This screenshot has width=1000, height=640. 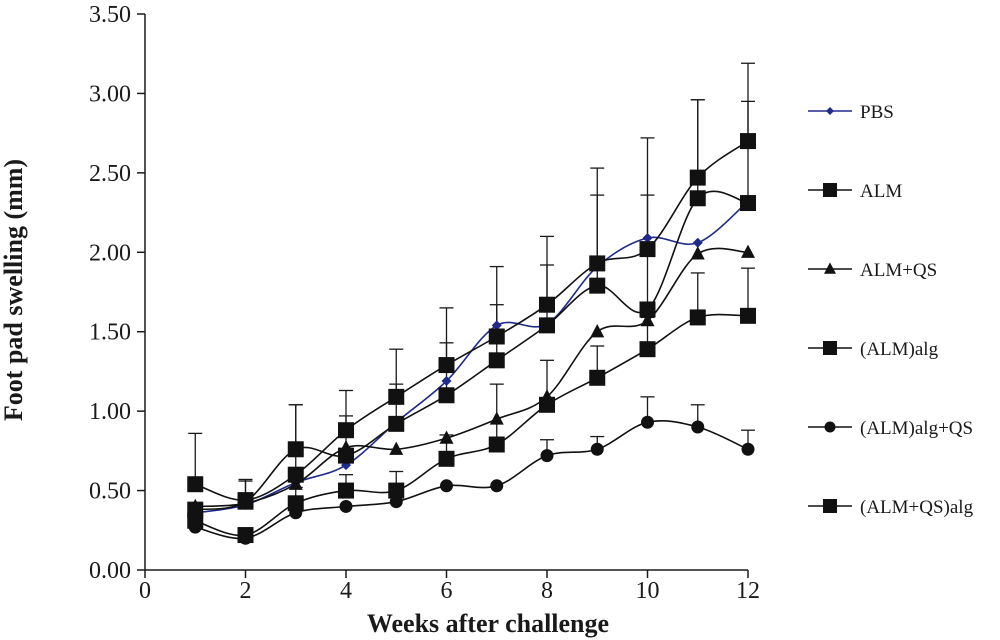 I want to click on y-axis-title: Foot pad swelling (mm), so click(x=14, y=290).